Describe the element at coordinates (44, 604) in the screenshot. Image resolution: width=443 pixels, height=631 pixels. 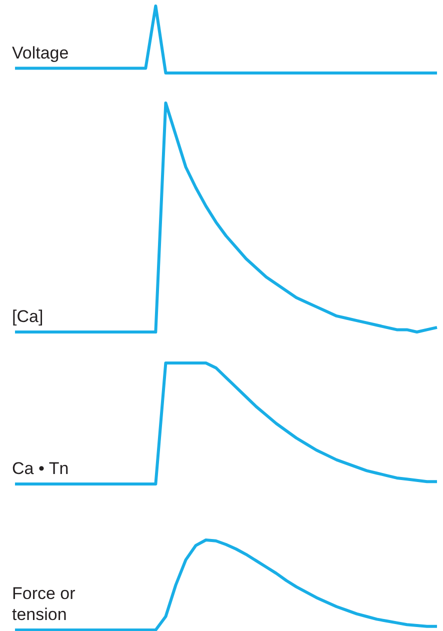
I see `series-label: Force or tension` at that location.